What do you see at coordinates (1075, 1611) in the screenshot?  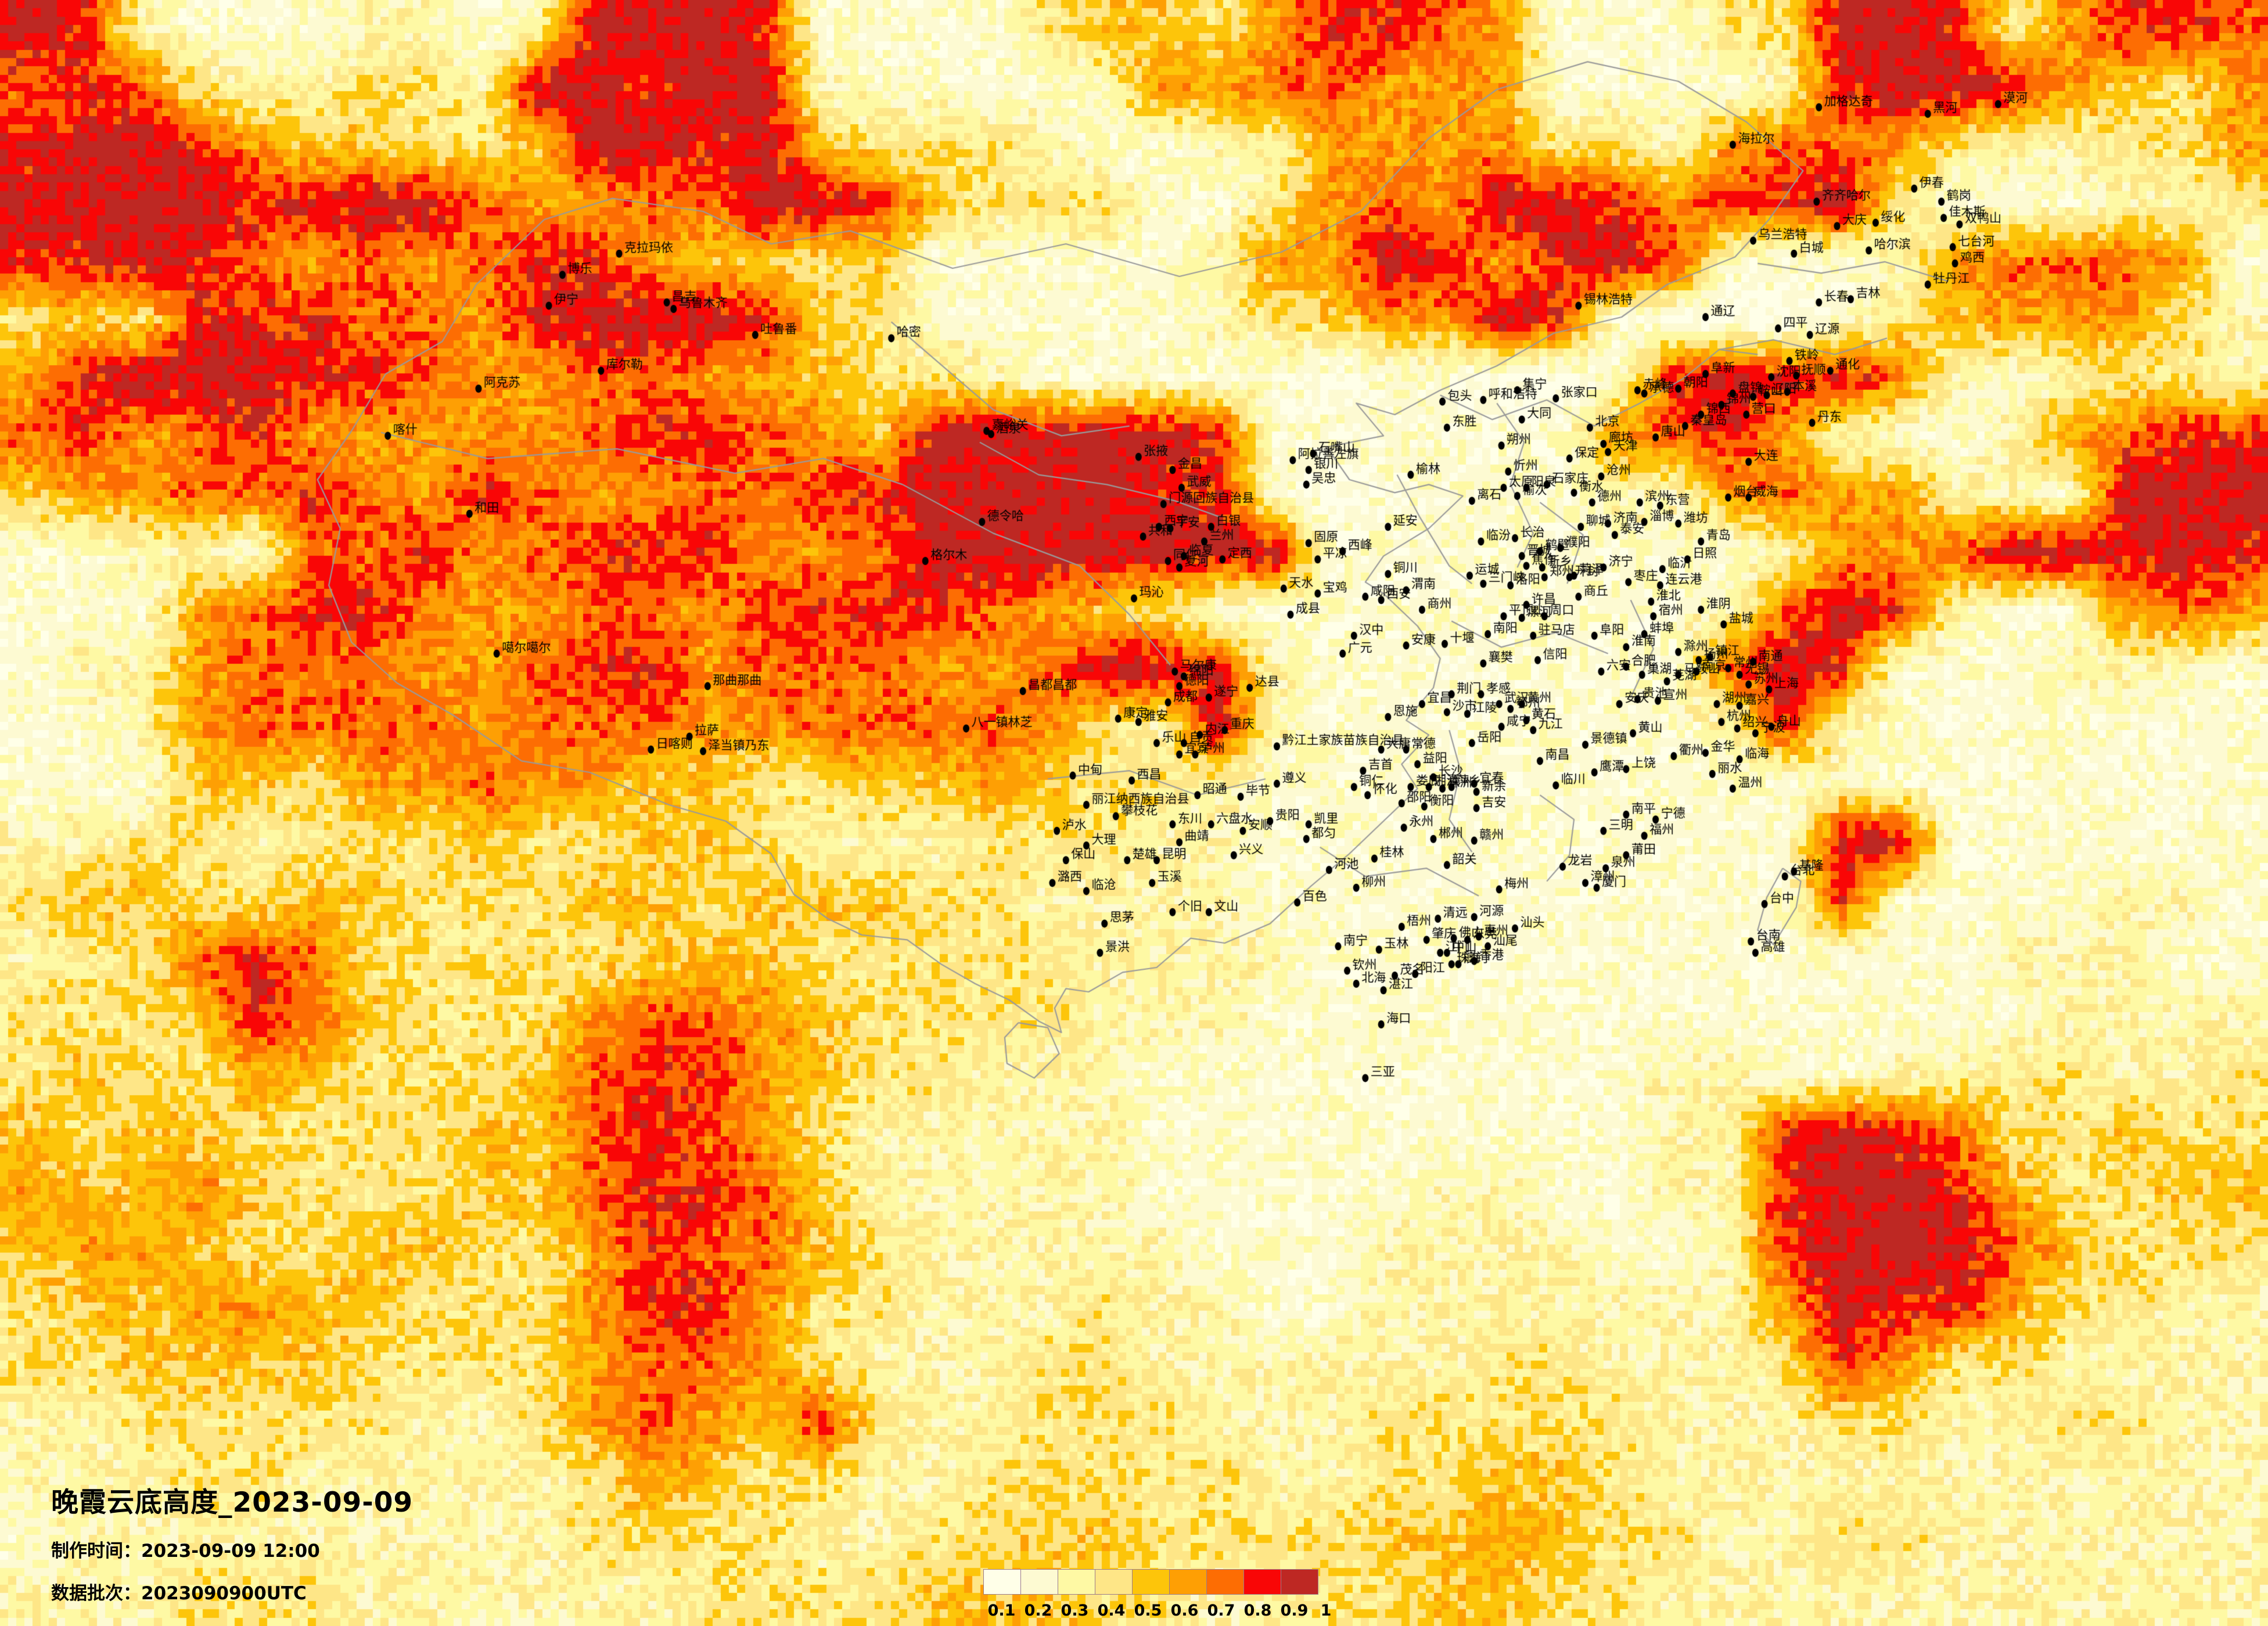 I see `legend-value-label: 0.3` at bounding box center [1075, 1611].